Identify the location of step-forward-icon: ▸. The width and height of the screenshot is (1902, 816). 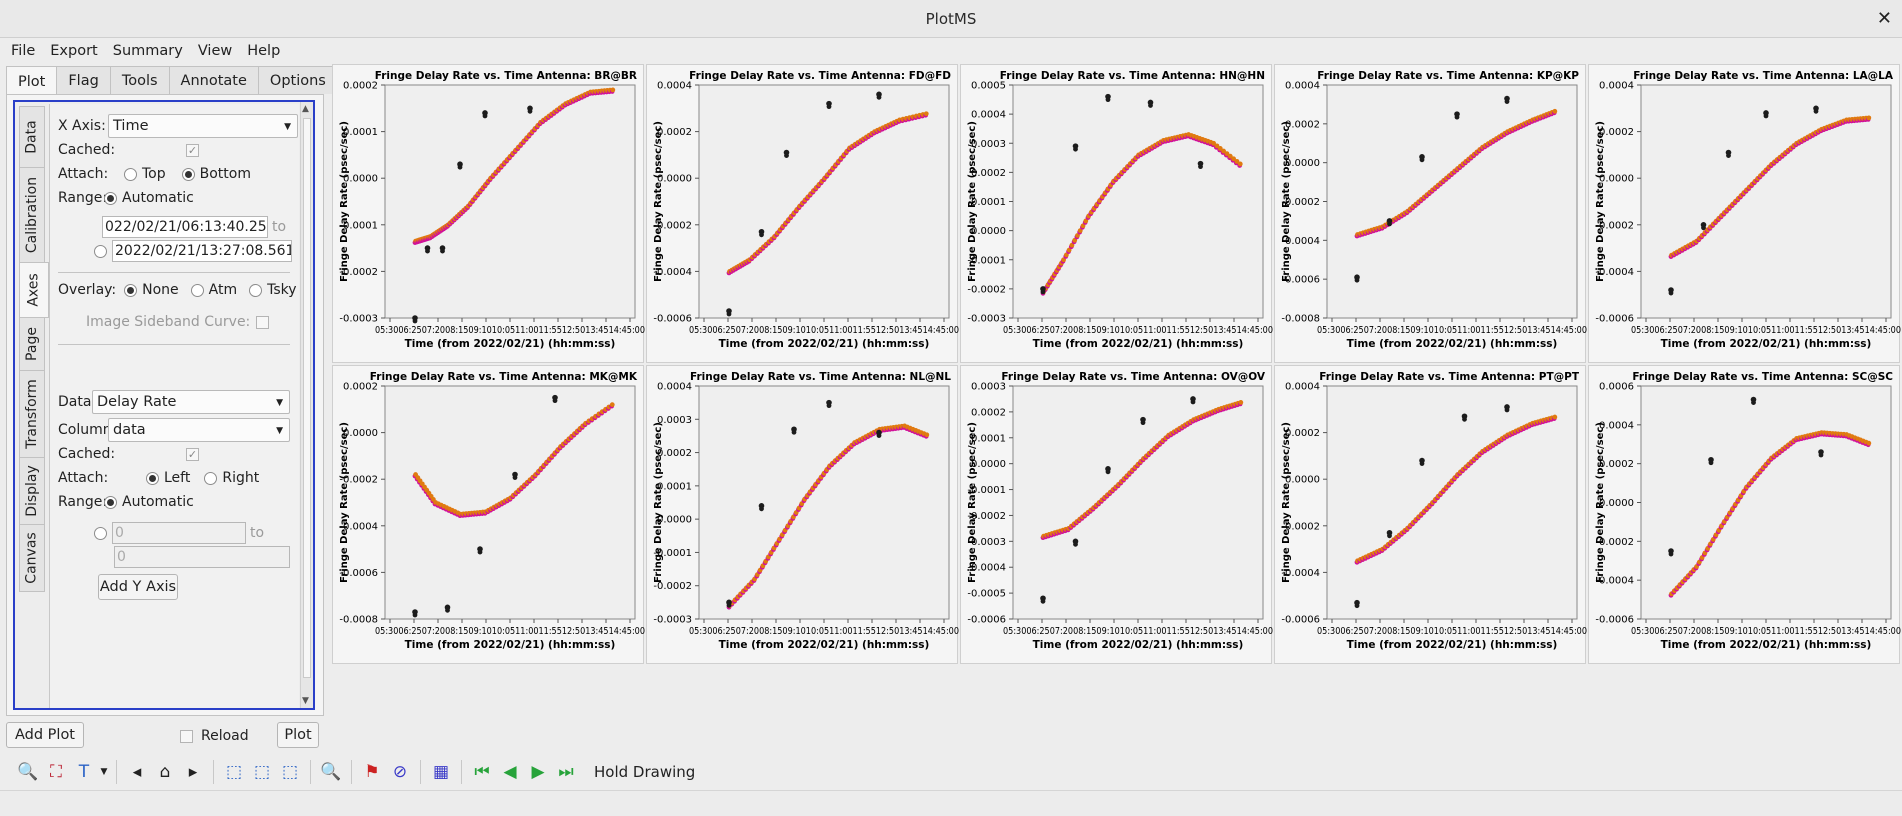
(193, 772).